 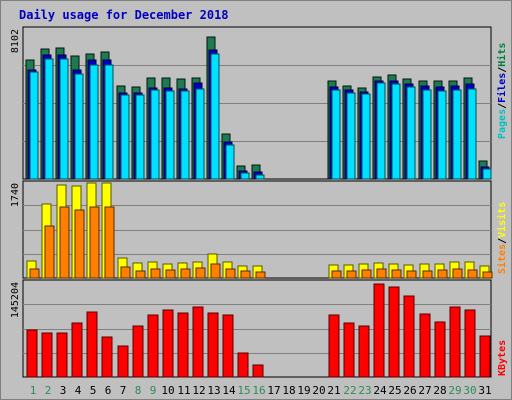 I want to click on kbytes-ymax-label: 145204, so click(x=15, y=300).